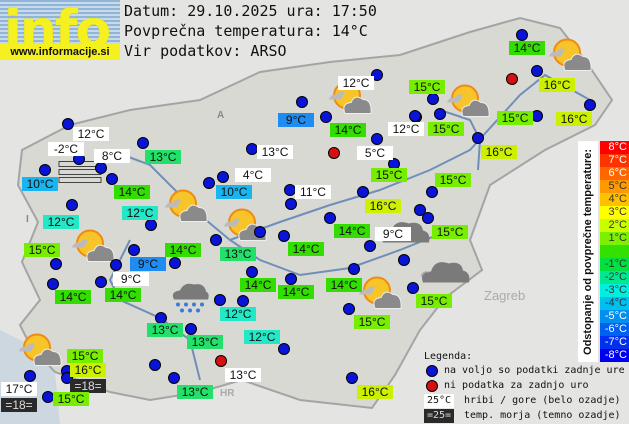 This screenshot has width=629, height=424. What do you see at coordinates (439, 416) in the screenshot?
I see `legend-sea-sample: =25=` at bounding box center [439, 416].